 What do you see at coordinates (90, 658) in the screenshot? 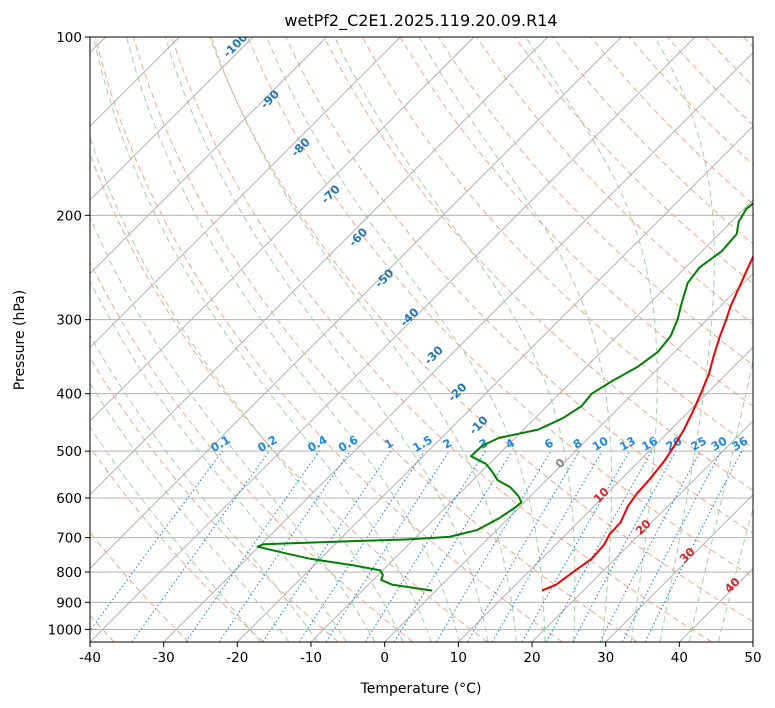
I see `x-tick-label: -40` at bounding box center [90, 658].